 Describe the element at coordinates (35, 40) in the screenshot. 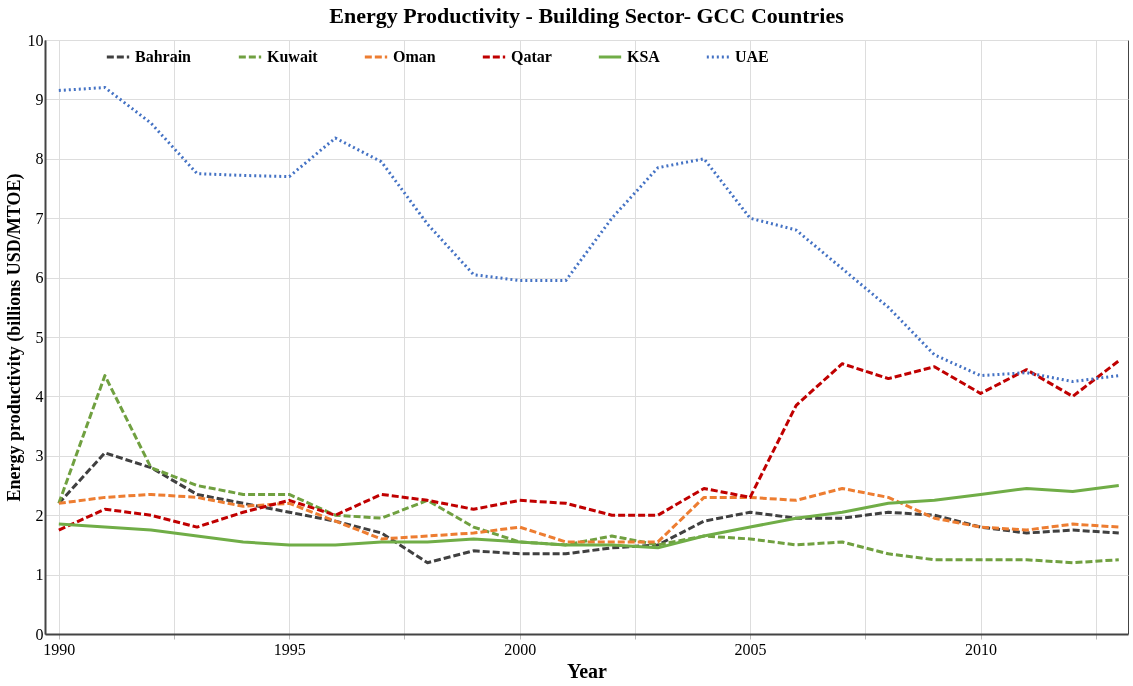

I see `y-tick-label: 10` at that location.